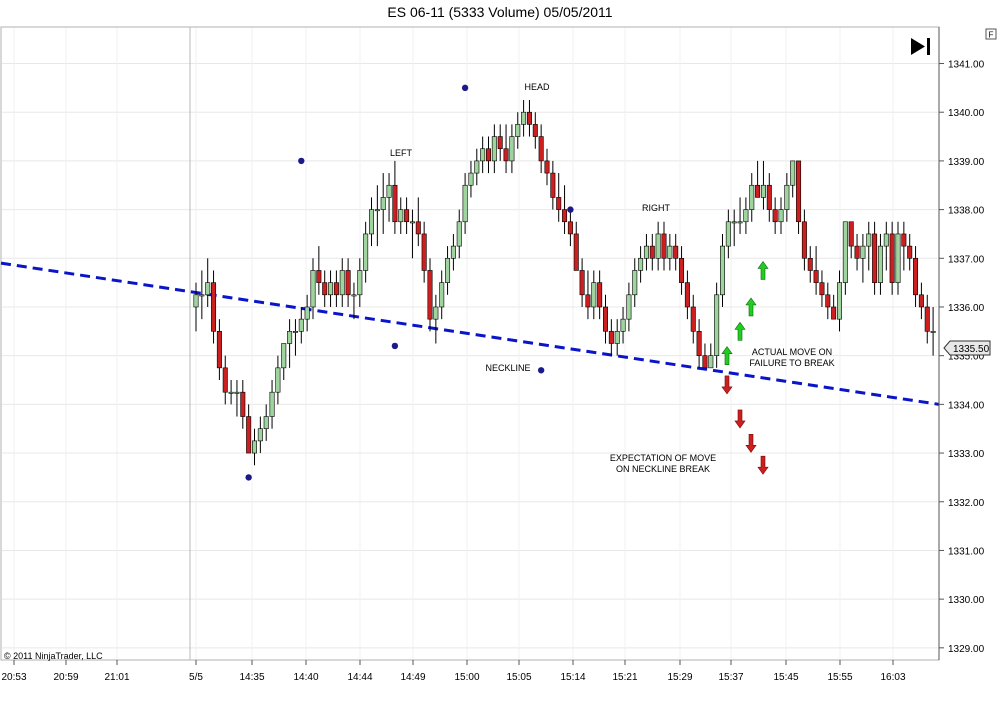 The width and height of the screenshot is (1000, 708). I want to click on y-tick-label: 1332.00, so click(966, 503).